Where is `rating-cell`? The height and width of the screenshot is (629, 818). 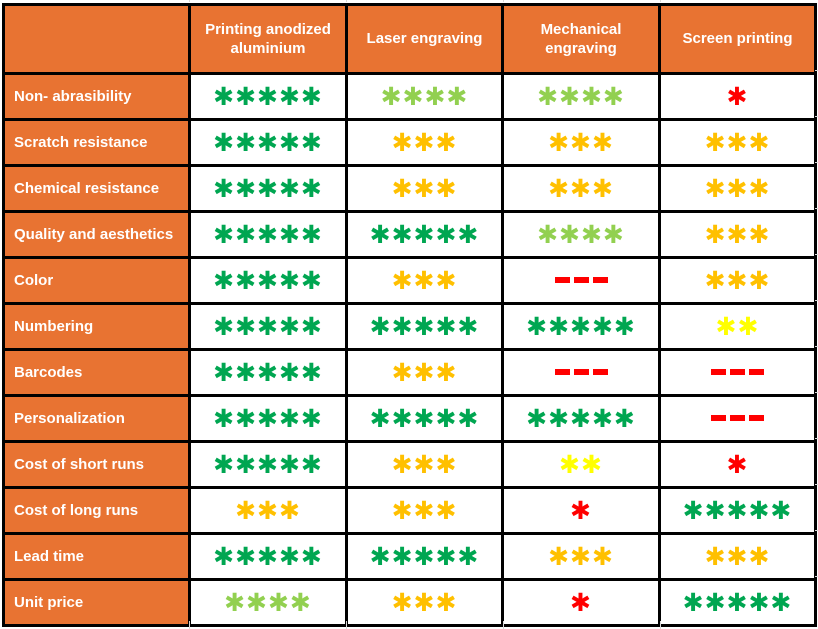 rating-cell is located at coordinates (737, 372).